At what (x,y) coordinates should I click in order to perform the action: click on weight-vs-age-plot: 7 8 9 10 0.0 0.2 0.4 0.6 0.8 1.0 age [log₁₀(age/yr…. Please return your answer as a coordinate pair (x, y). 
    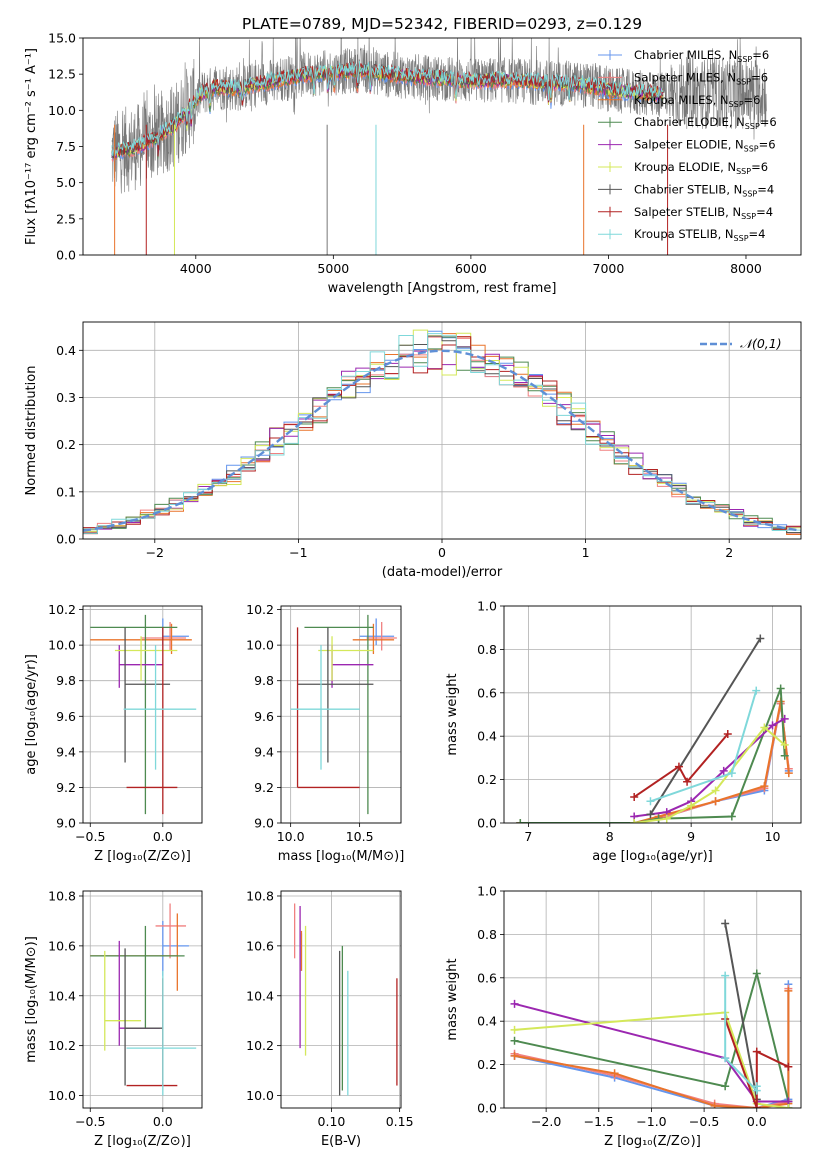
    Looking at the image, I should click on (623, 731).